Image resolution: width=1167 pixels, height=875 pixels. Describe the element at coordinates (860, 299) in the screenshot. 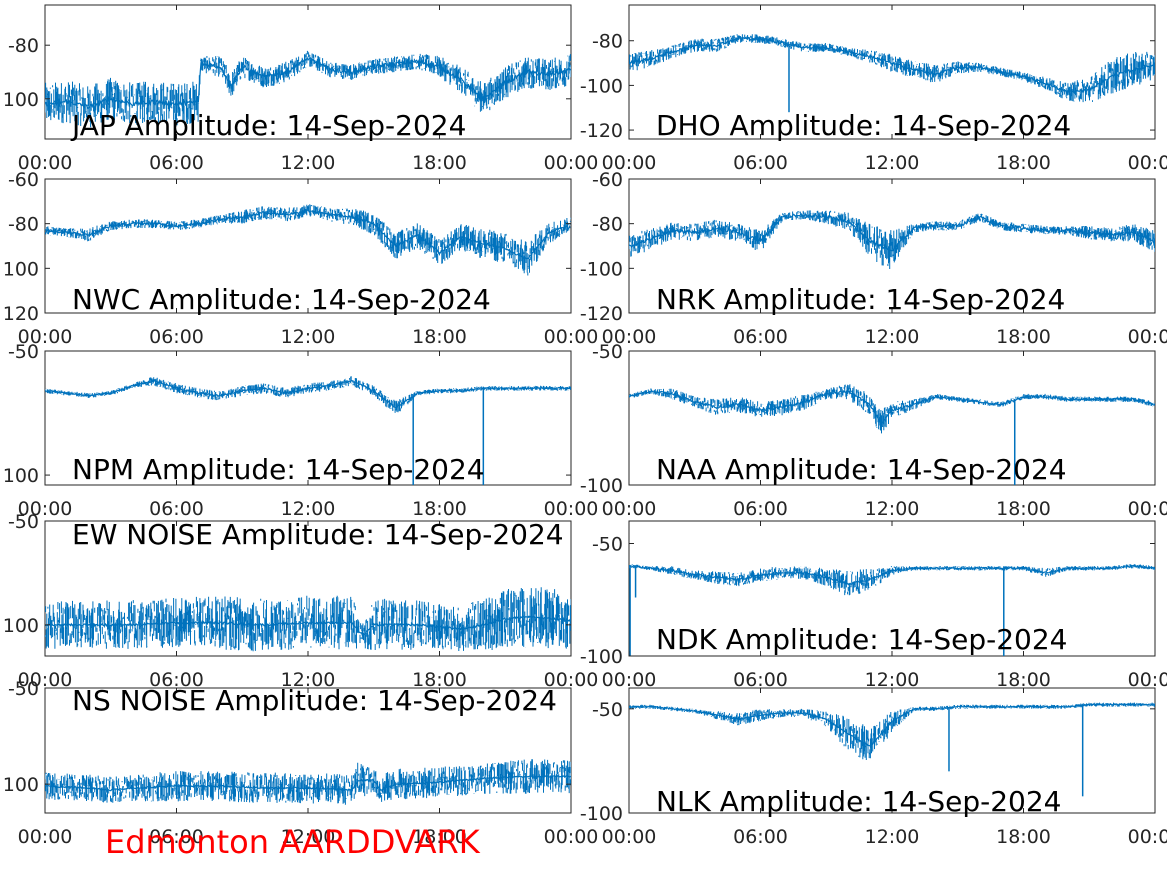

I see `panel-title: NRK Amplitude: 14-Sep-2024` at that location.